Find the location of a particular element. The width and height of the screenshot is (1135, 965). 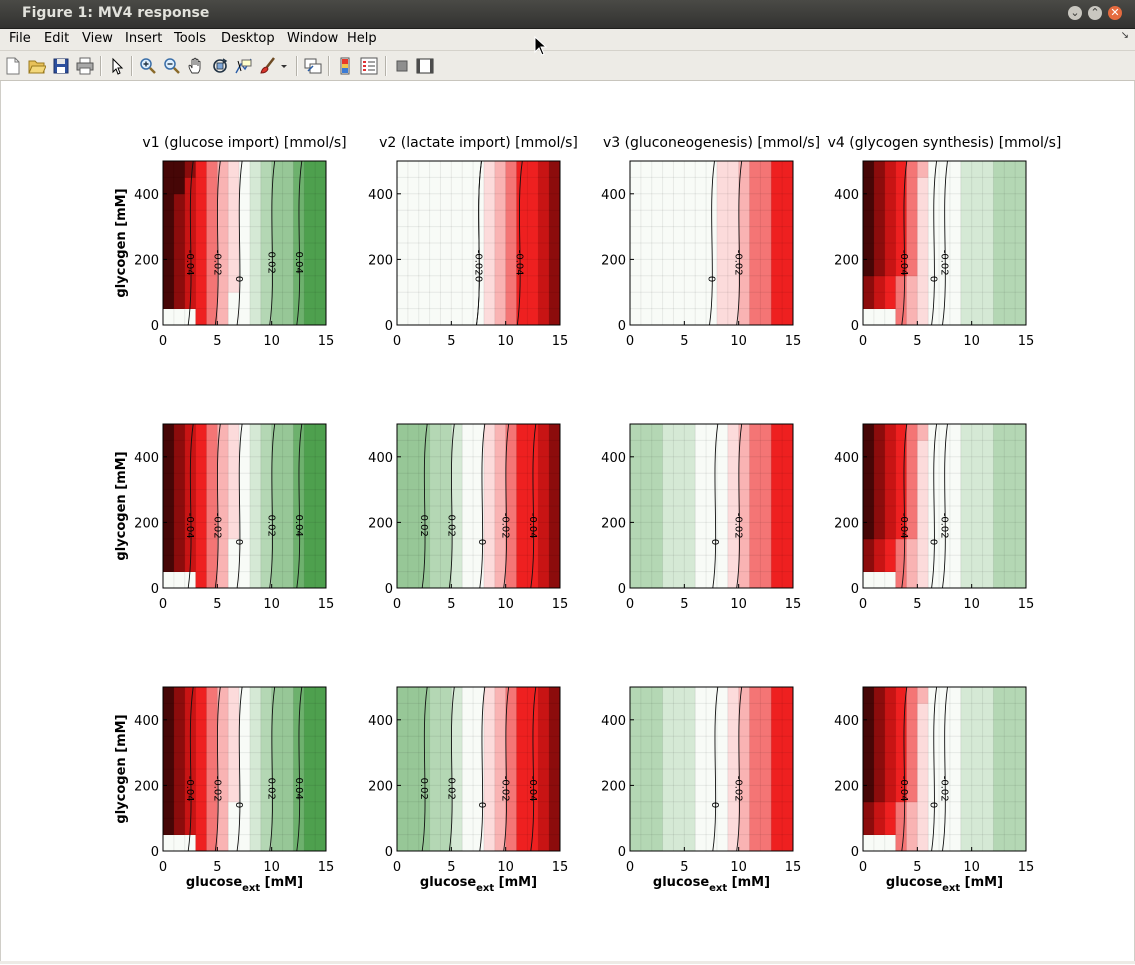

brush-dropdown-icon is located at coordinates (284, 66).